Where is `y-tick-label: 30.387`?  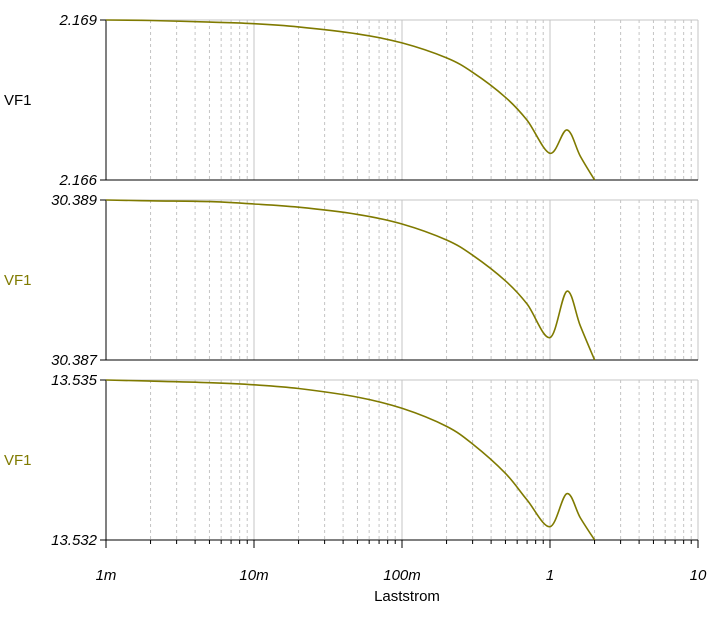 y-tick-label: 30.387 is located at coordinates (74, 360).